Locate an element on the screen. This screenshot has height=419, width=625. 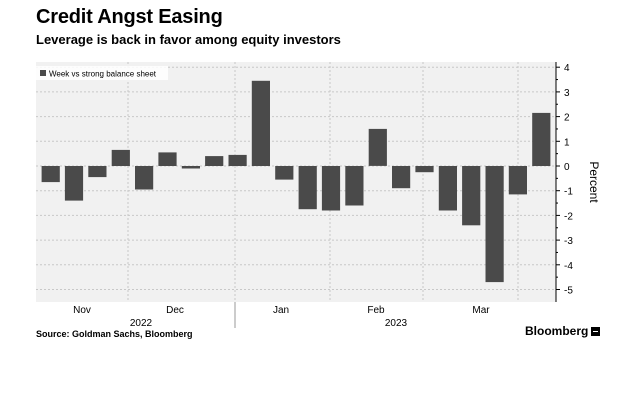
chart-title: Credit Angst Easing is located at coordinates (129, 17).